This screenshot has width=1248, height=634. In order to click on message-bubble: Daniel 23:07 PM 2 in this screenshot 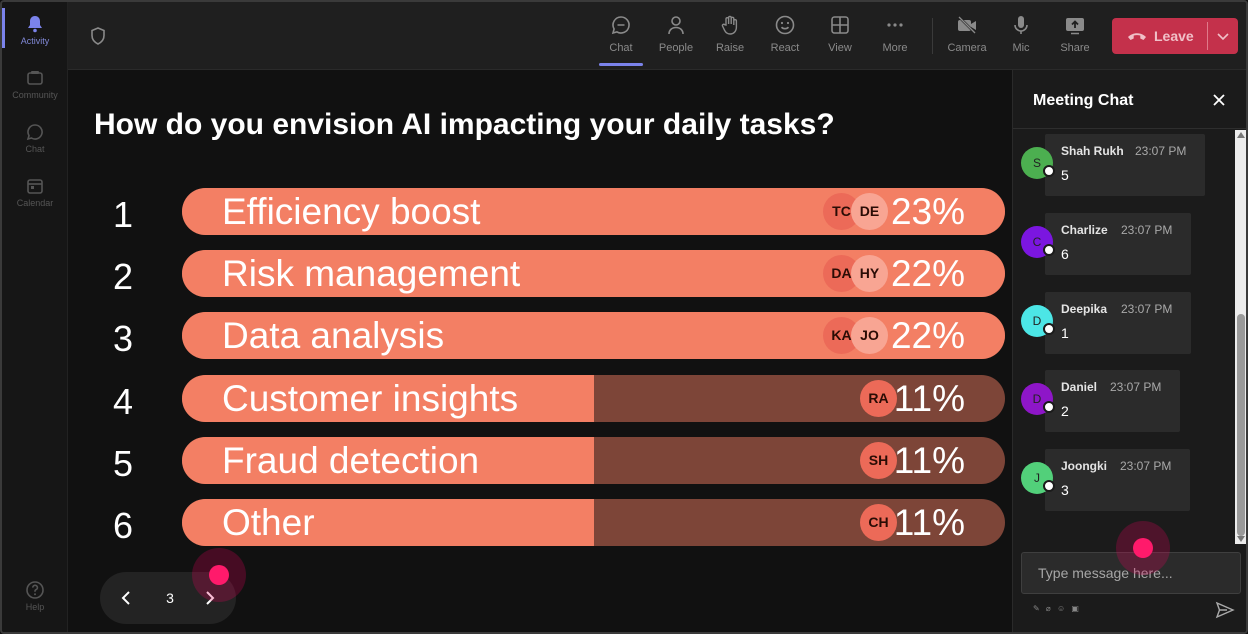, I will do `click(1112, 401)`.